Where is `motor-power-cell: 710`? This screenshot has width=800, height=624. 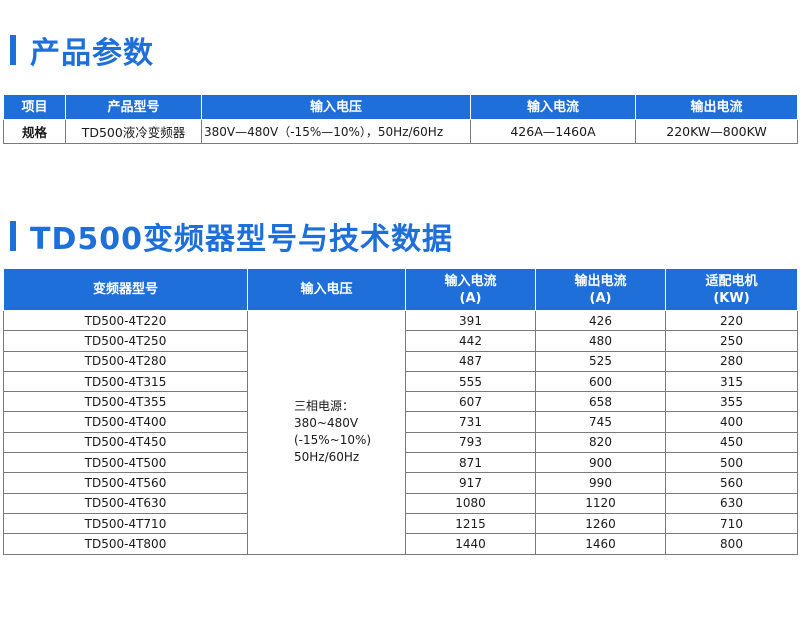 motor-power-cell: 710 is located at coordinates (731, 523).